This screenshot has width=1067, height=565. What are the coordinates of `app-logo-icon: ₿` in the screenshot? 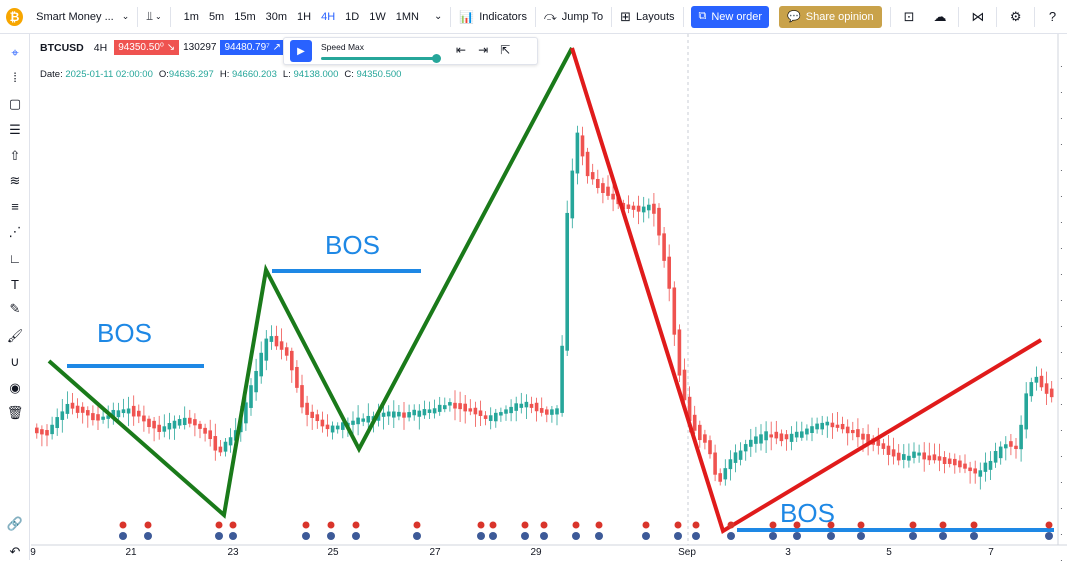 It's located at (15, 16).